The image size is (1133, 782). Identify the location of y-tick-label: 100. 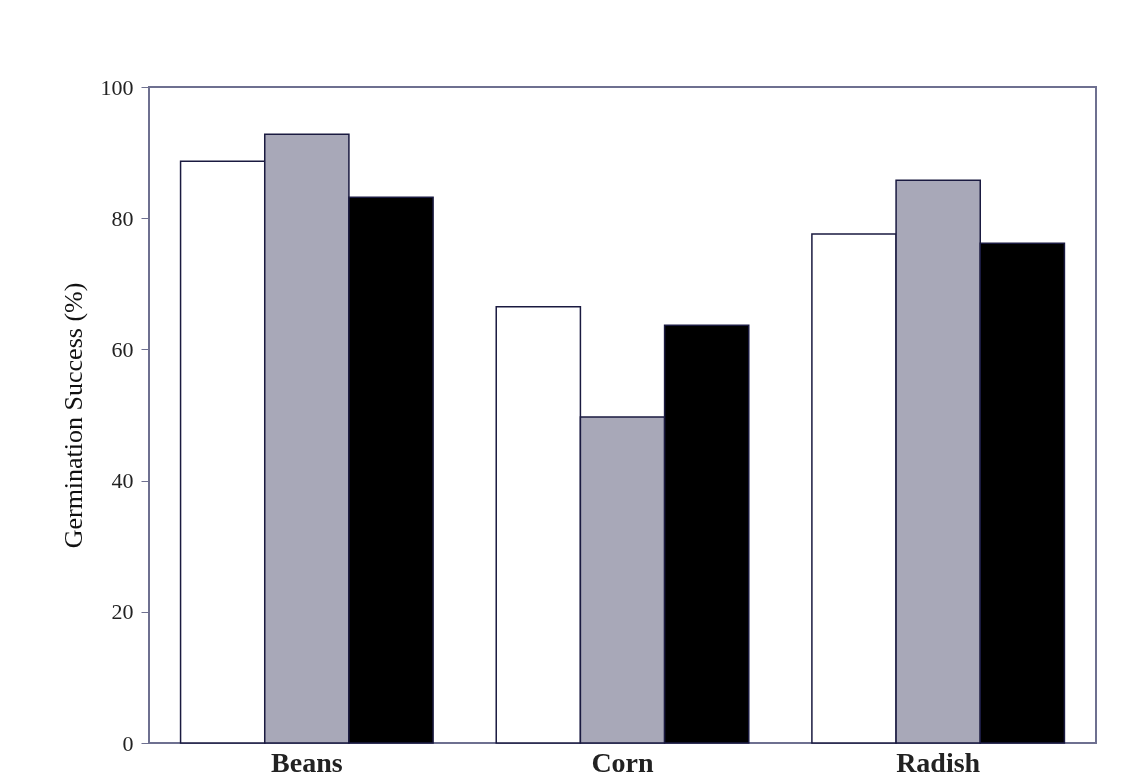
(117, 87).